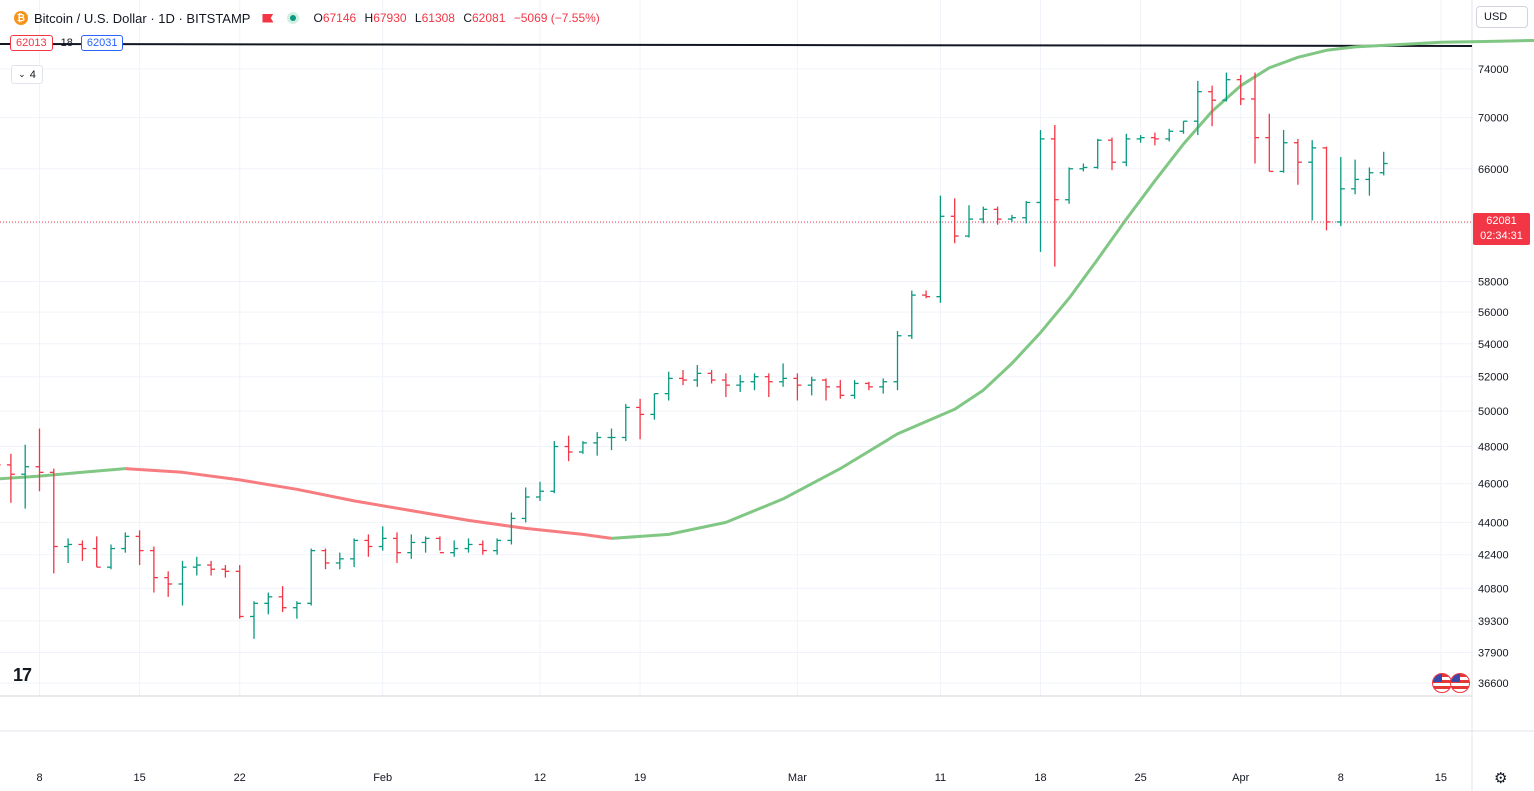  What do you see at coordinates (268, 18) in the screenshot?
I see `flag-icon` at bounding box center [268, 18].